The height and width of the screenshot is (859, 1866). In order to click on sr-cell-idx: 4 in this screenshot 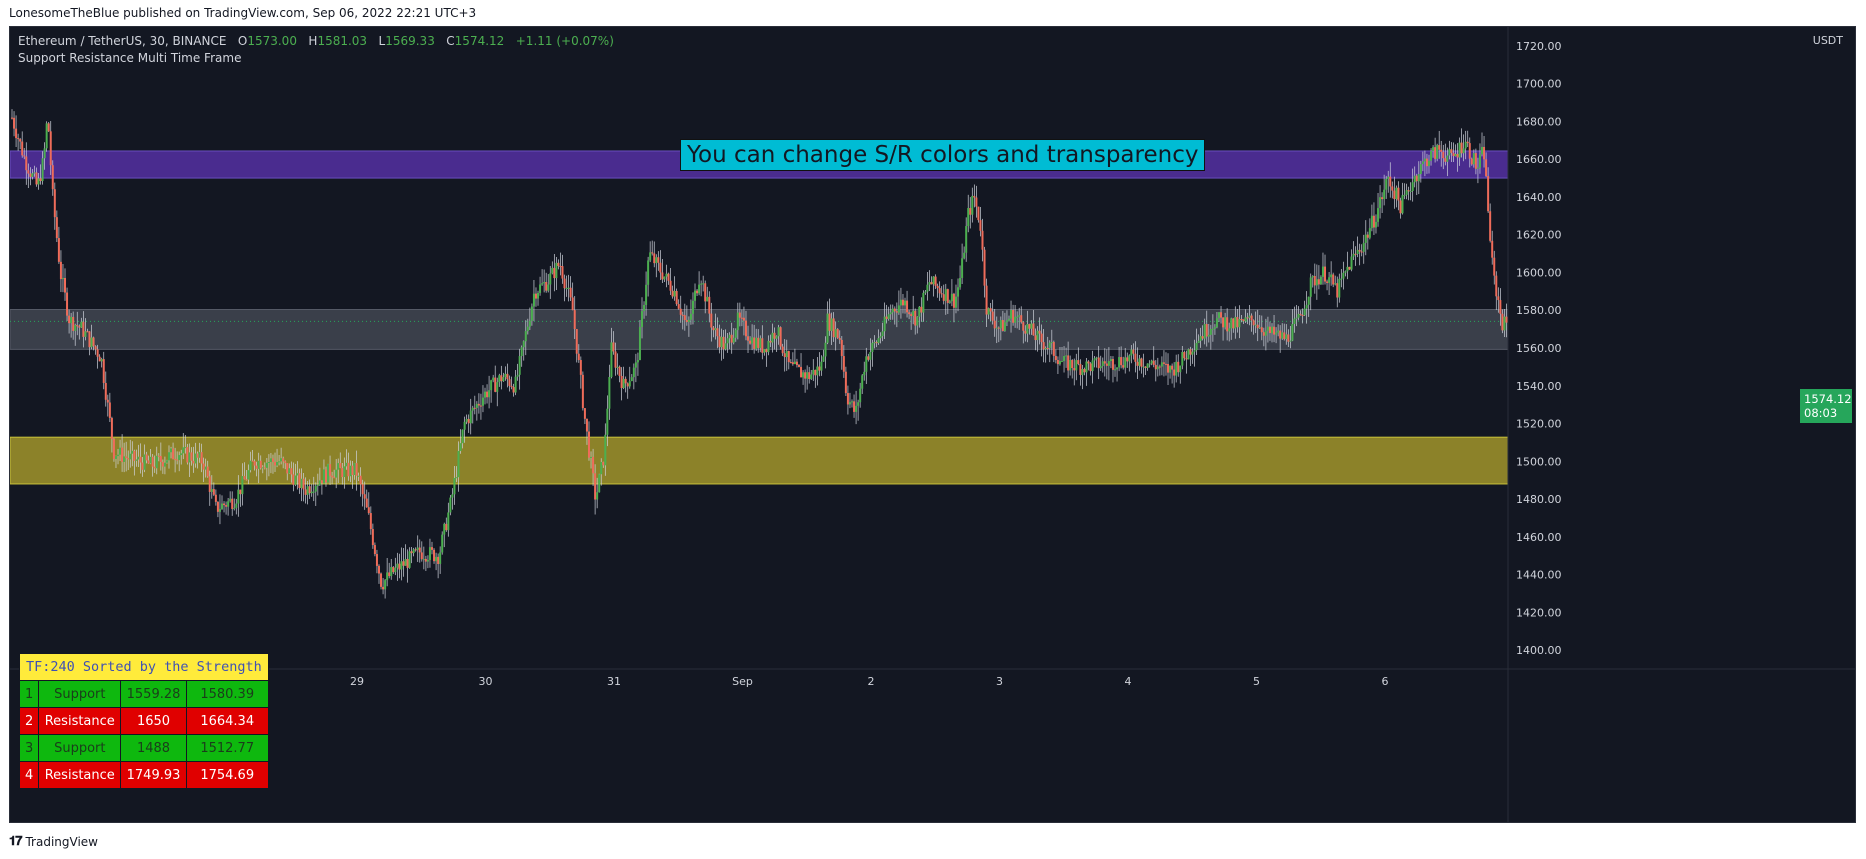, I will do `click(29, 775)`.